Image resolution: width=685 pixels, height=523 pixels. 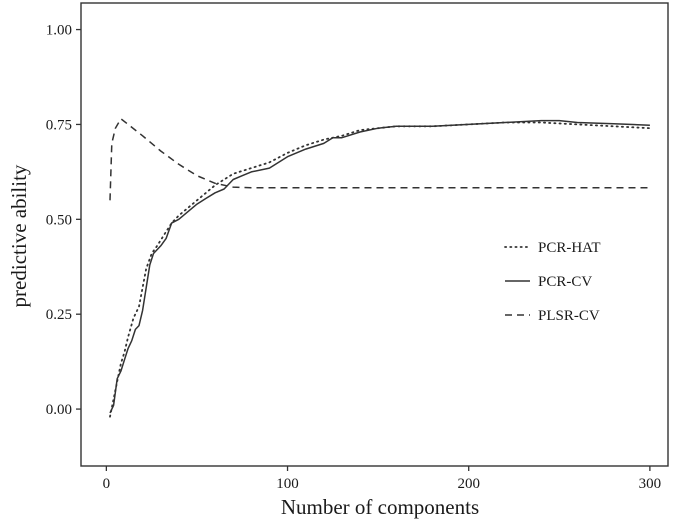 I want to click on y-axis: 0.00 0.25 0.50 0.75 1.00, so click(x=63, y=220).